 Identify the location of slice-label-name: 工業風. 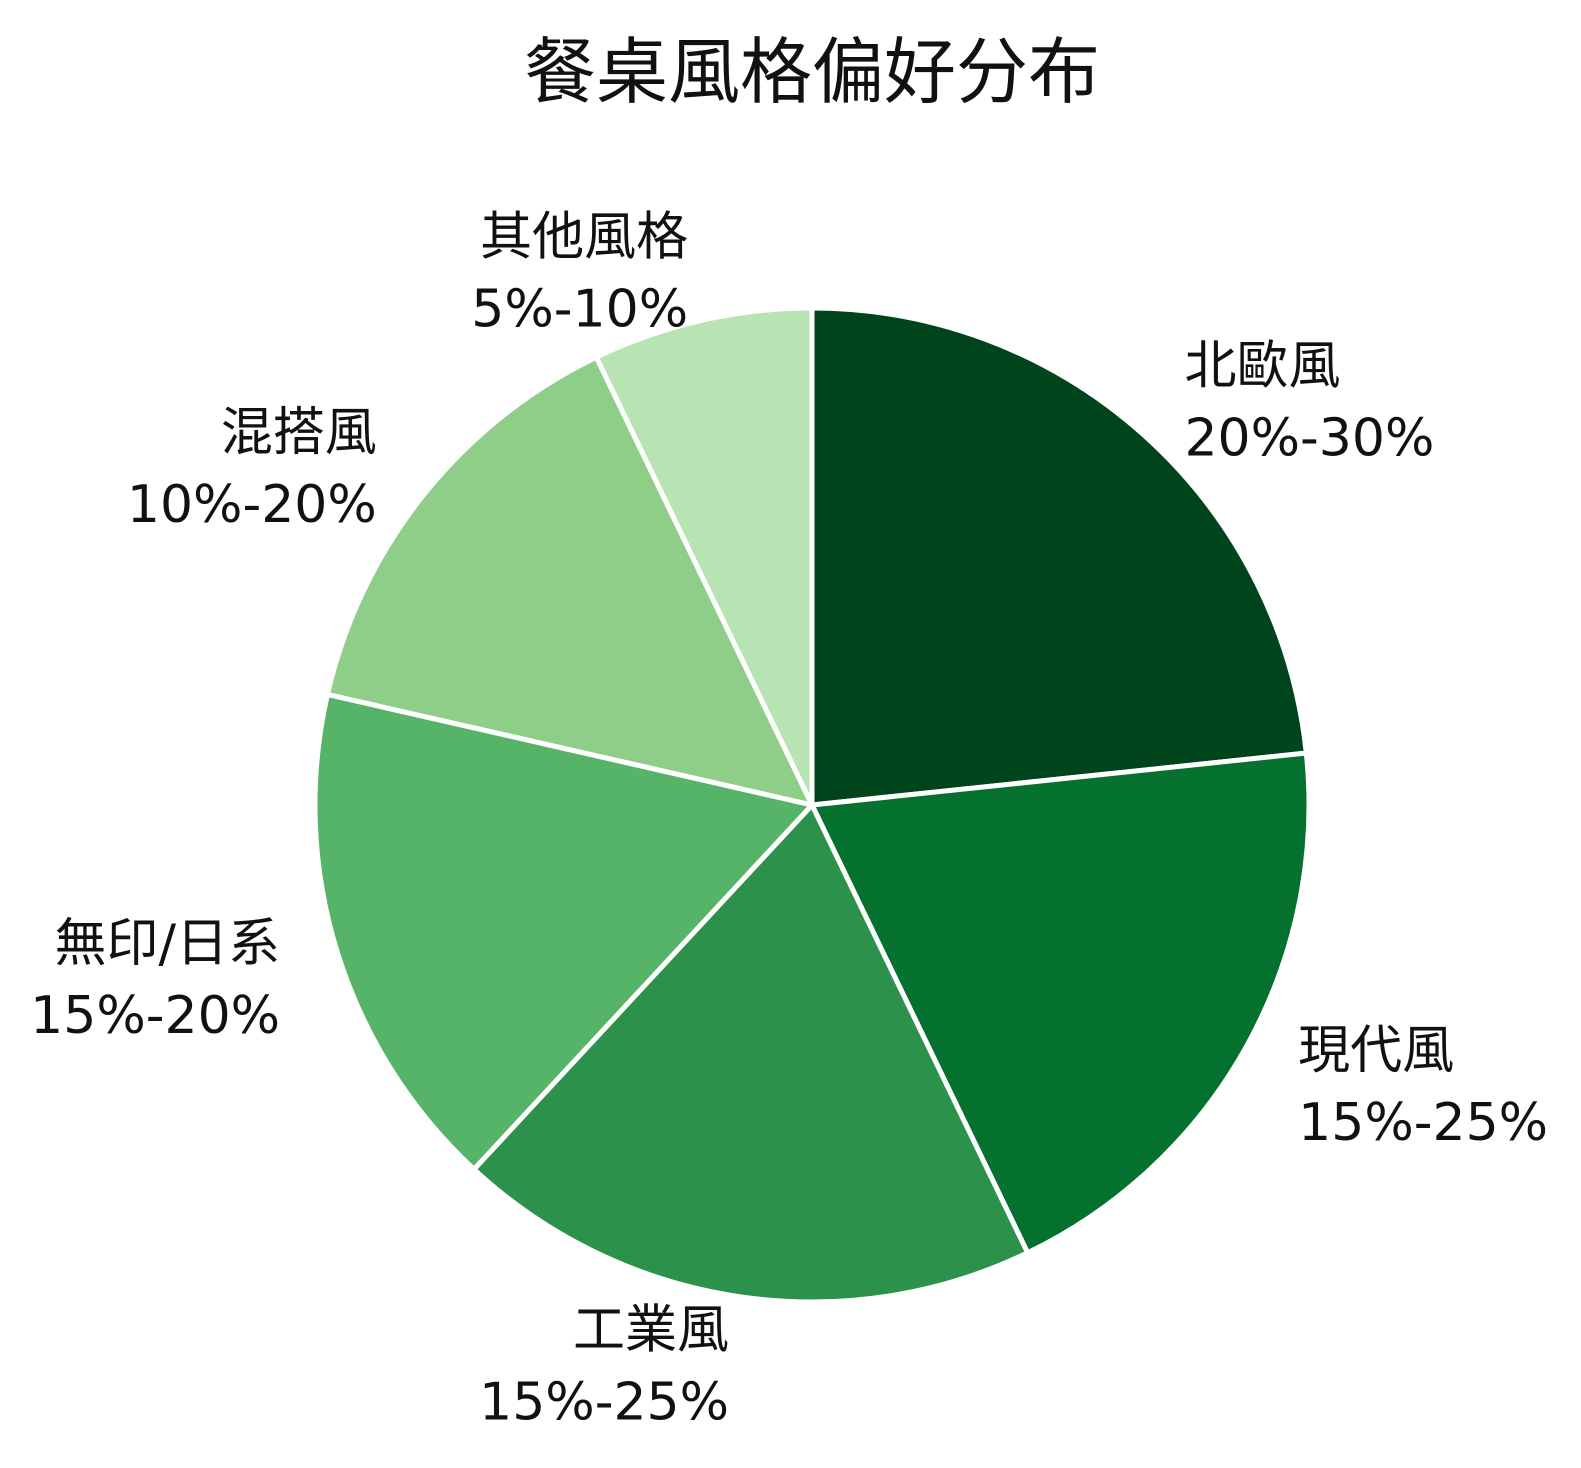
(651, 1330).